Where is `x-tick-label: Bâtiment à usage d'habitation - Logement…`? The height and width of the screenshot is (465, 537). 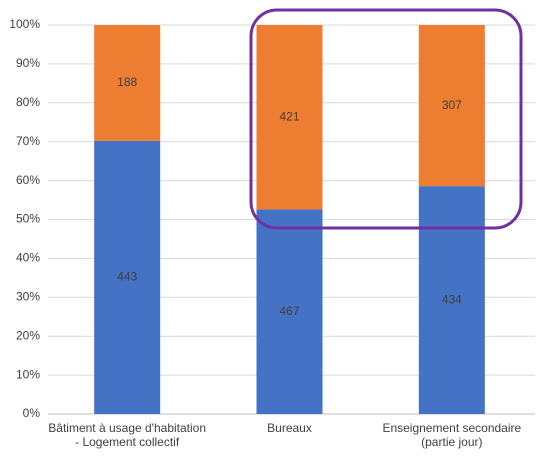 x-tick-label: Bâtiment à usage d'habitation - Logement… is located at coordinates (127, 435).